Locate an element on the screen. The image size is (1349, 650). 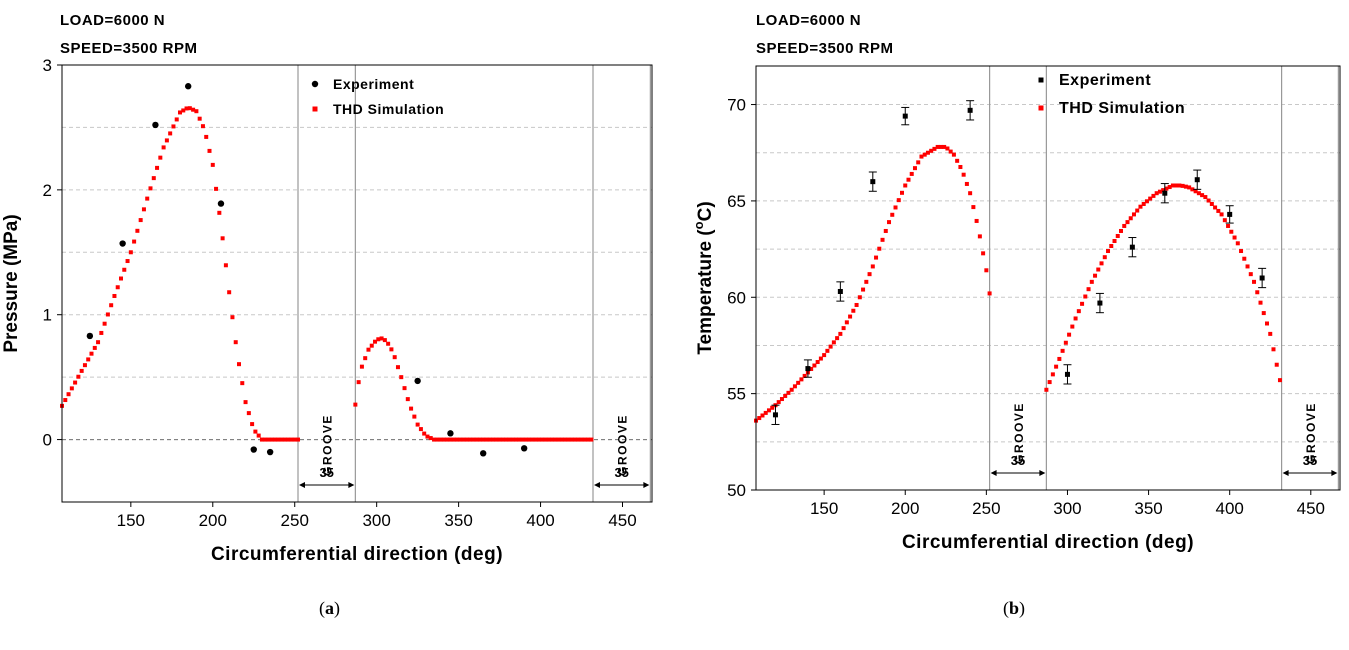
speed-condition-label: SPEED=3500 RPM is located at coordinates (129, 48).